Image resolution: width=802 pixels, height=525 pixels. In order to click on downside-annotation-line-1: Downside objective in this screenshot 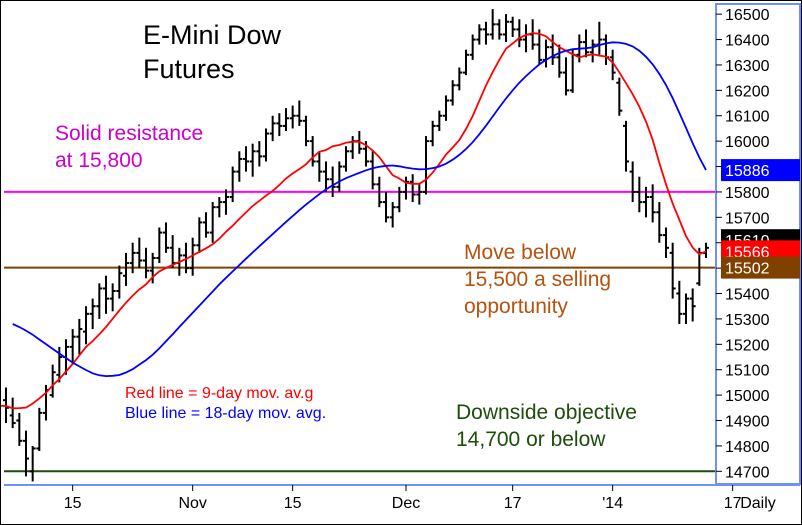, I will do `click(546, 412)`.